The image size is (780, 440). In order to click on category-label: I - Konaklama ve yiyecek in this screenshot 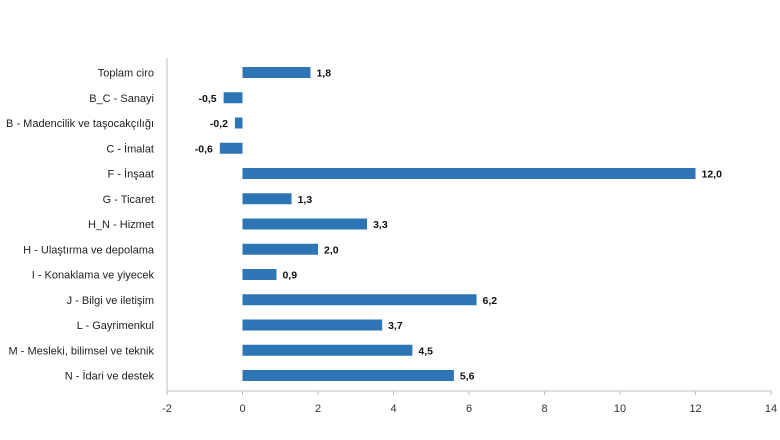, I will do `click(93, 276)`.